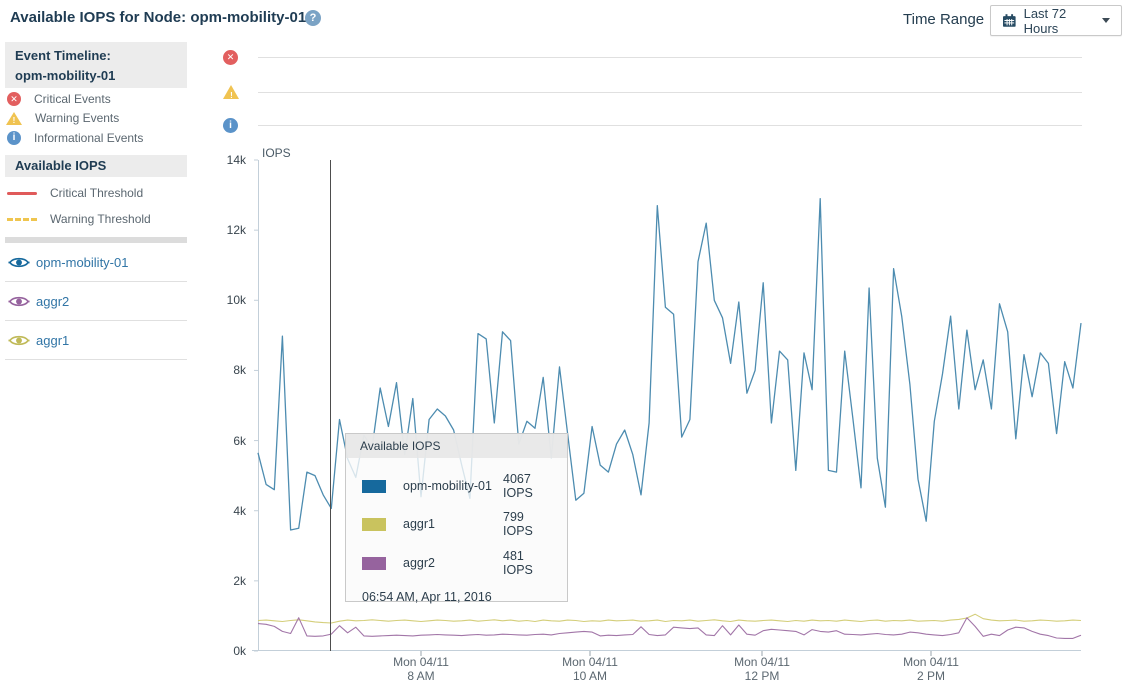 The height and width of the screenshot is (686, 1126). What do you see at coordinates (669, 628) in the screenshot?
I see `series-line-aggr2` at bounding box center [669, 628].